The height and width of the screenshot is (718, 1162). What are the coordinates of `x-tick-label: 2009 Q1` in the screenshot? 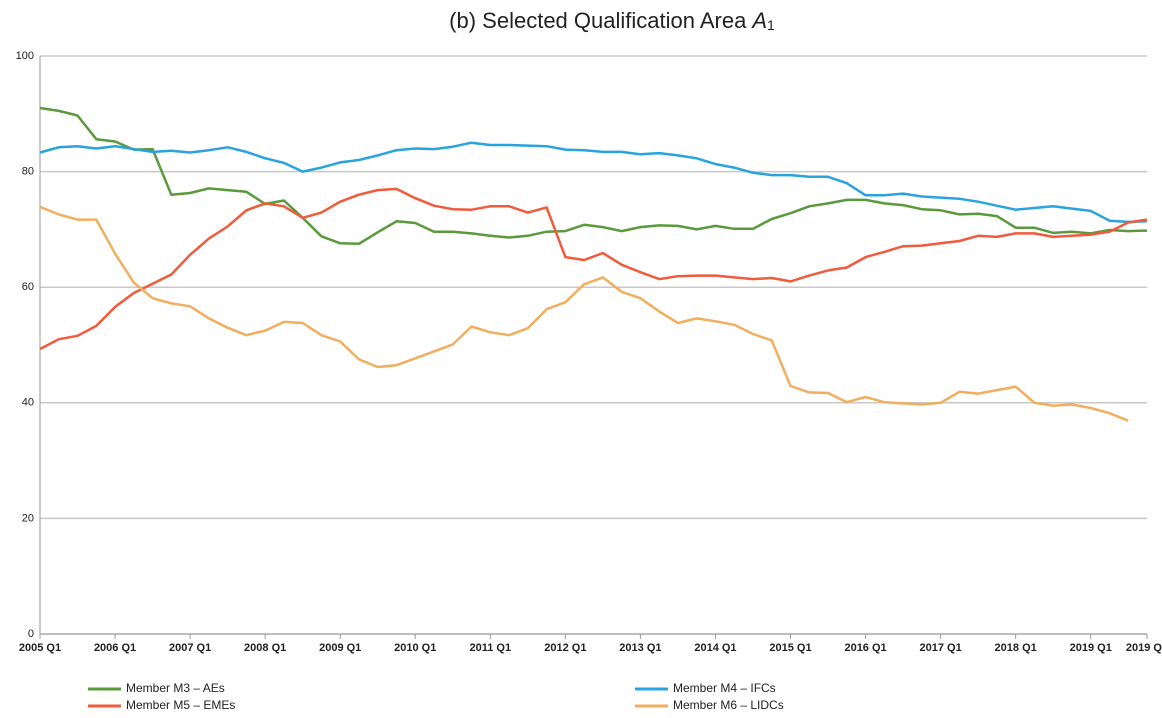 It's located at (340, 648).